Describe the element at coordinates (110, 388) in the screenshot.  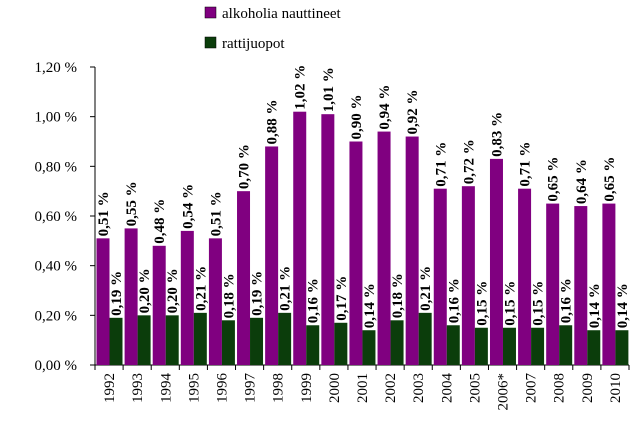
I see `x-tick-label: 1992` at that location.